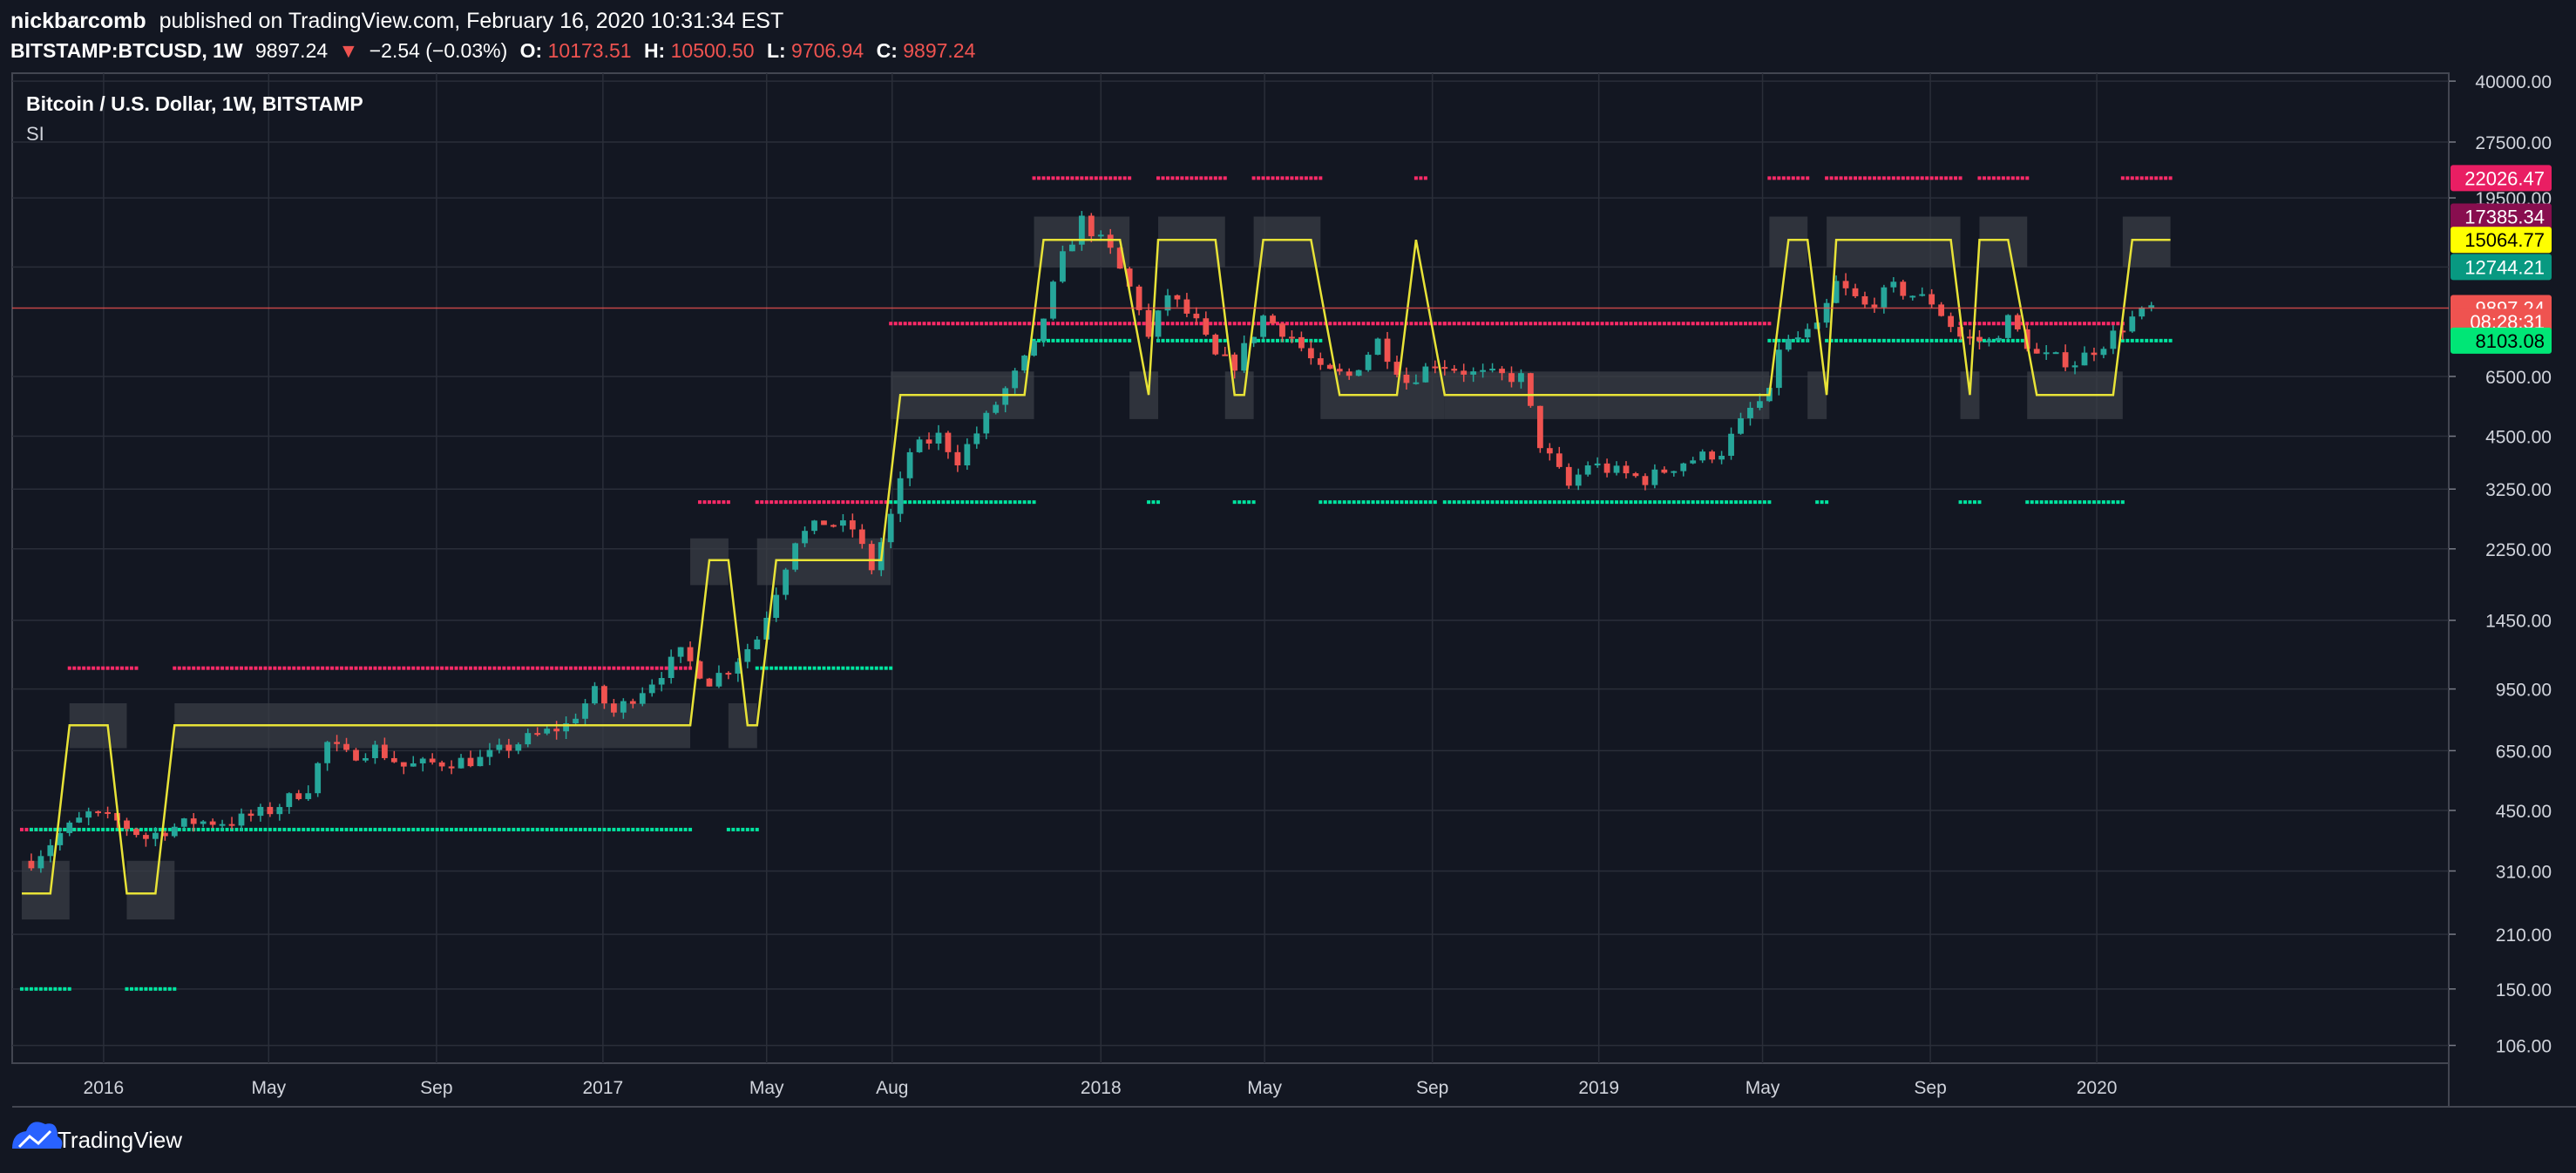  What do you see at coordinates (195, 103) in the screenshot?
I see `chart-legend-title: Bitcoin / U.S. Dollar, 1W, BITSTAMP` at bounding box center [195, 103].